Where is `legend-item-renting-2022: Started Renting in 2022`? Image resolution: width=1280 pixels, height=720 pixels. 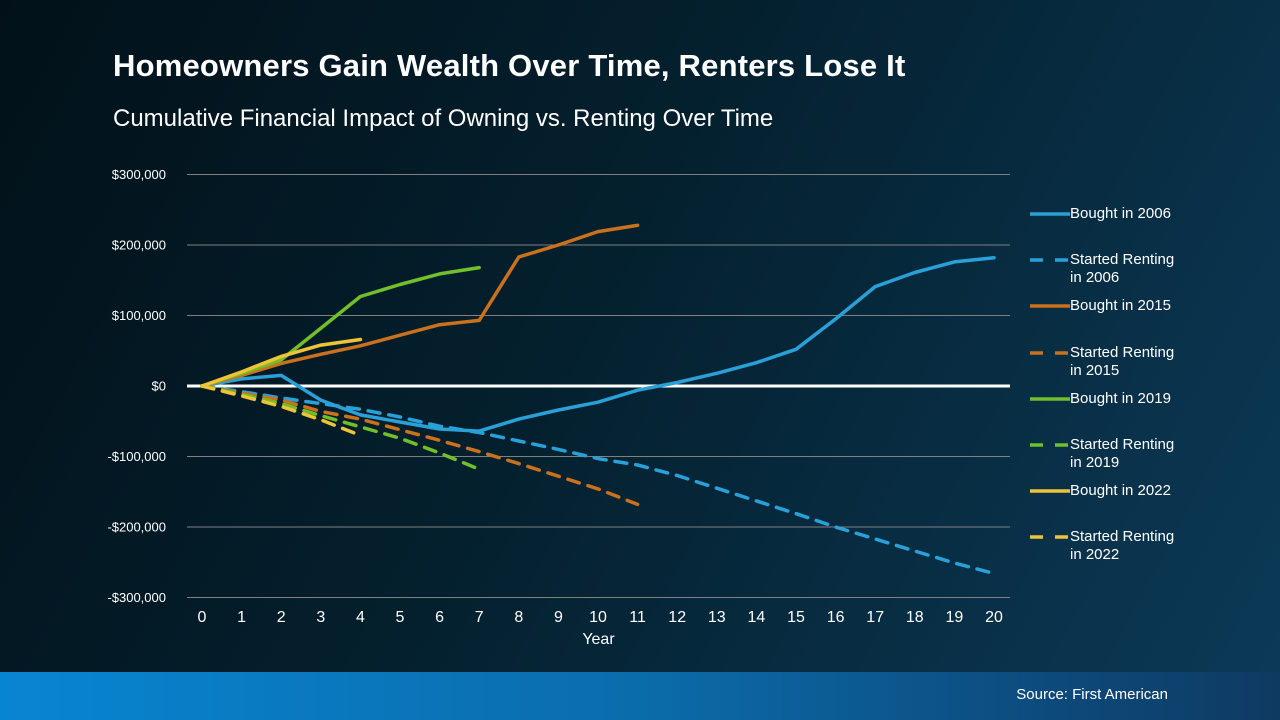 legend-item-renting-2022: Started Renting in 2022 is located at coordinates (1125, 551).